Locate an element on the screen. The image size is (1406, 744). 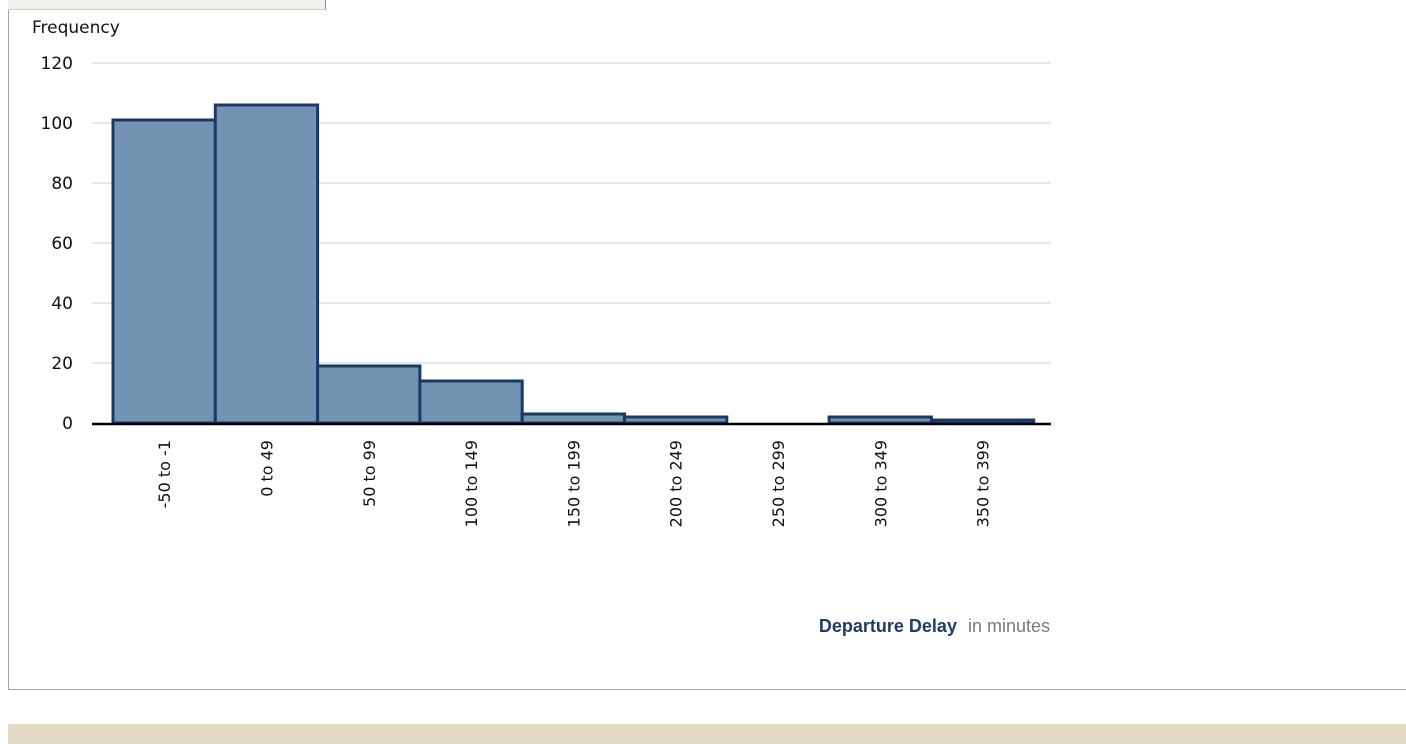
x-tick-label: 150 to 199 is located at coordinates (573, 483).